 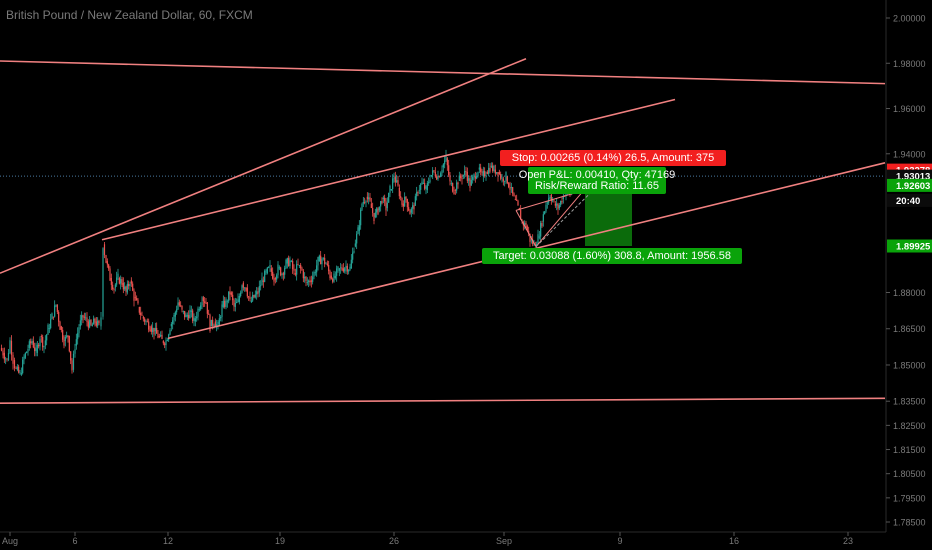 What do you see at coordinates (909, 200) in the screenshot?
I see `price-tag: 20:40` at bounding box center [909, 200].